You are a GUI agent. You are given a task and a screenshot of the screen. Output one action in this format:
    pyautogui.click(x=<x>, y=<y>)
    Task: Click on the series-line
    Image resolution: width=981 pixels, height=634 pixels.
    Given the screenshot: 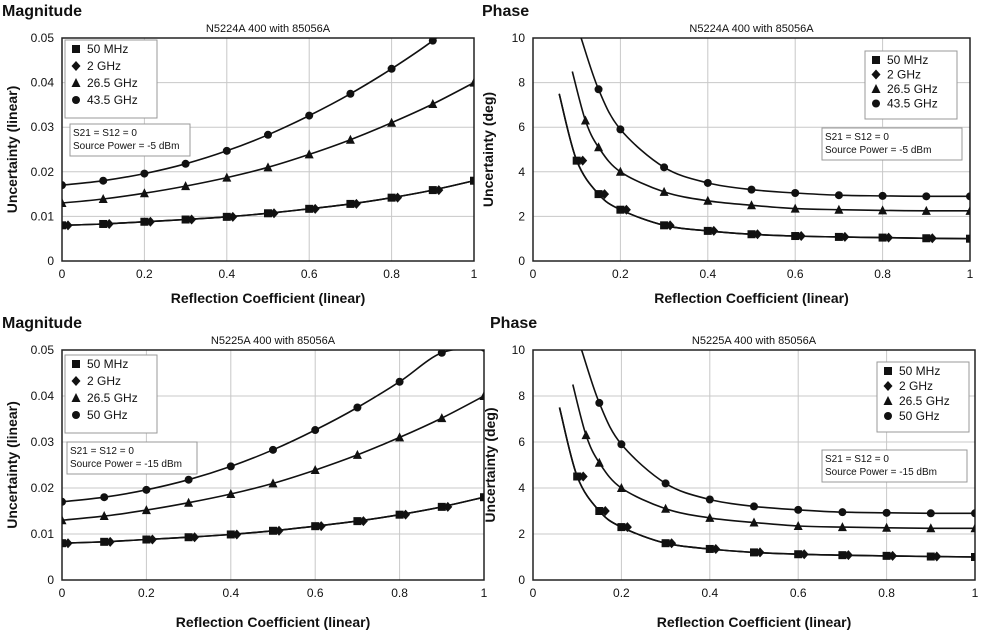 What is the action you would take?
    pyautogui.click(x=273, y=520)
    